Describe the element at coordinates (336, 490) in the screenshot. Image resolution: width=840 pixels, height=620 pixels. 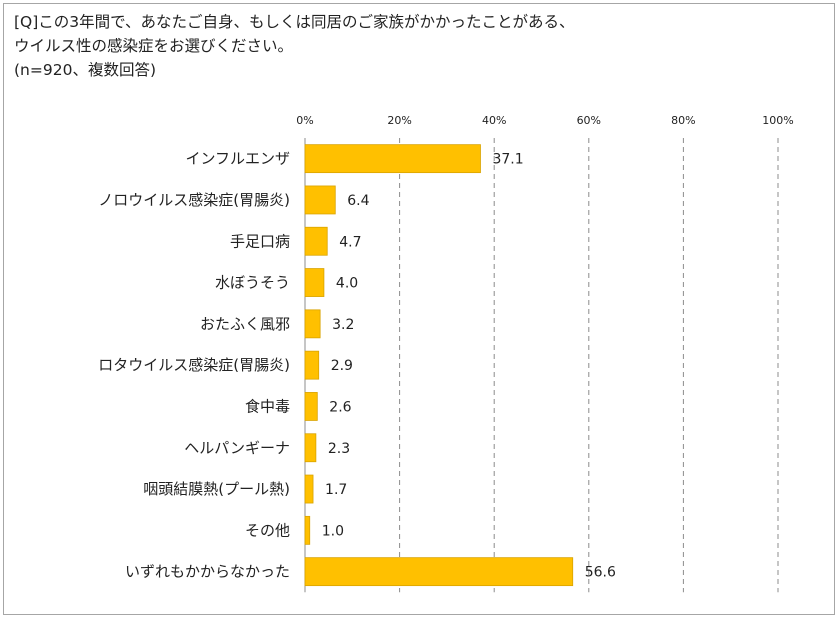
I see `value-label: 1.7` at that location.